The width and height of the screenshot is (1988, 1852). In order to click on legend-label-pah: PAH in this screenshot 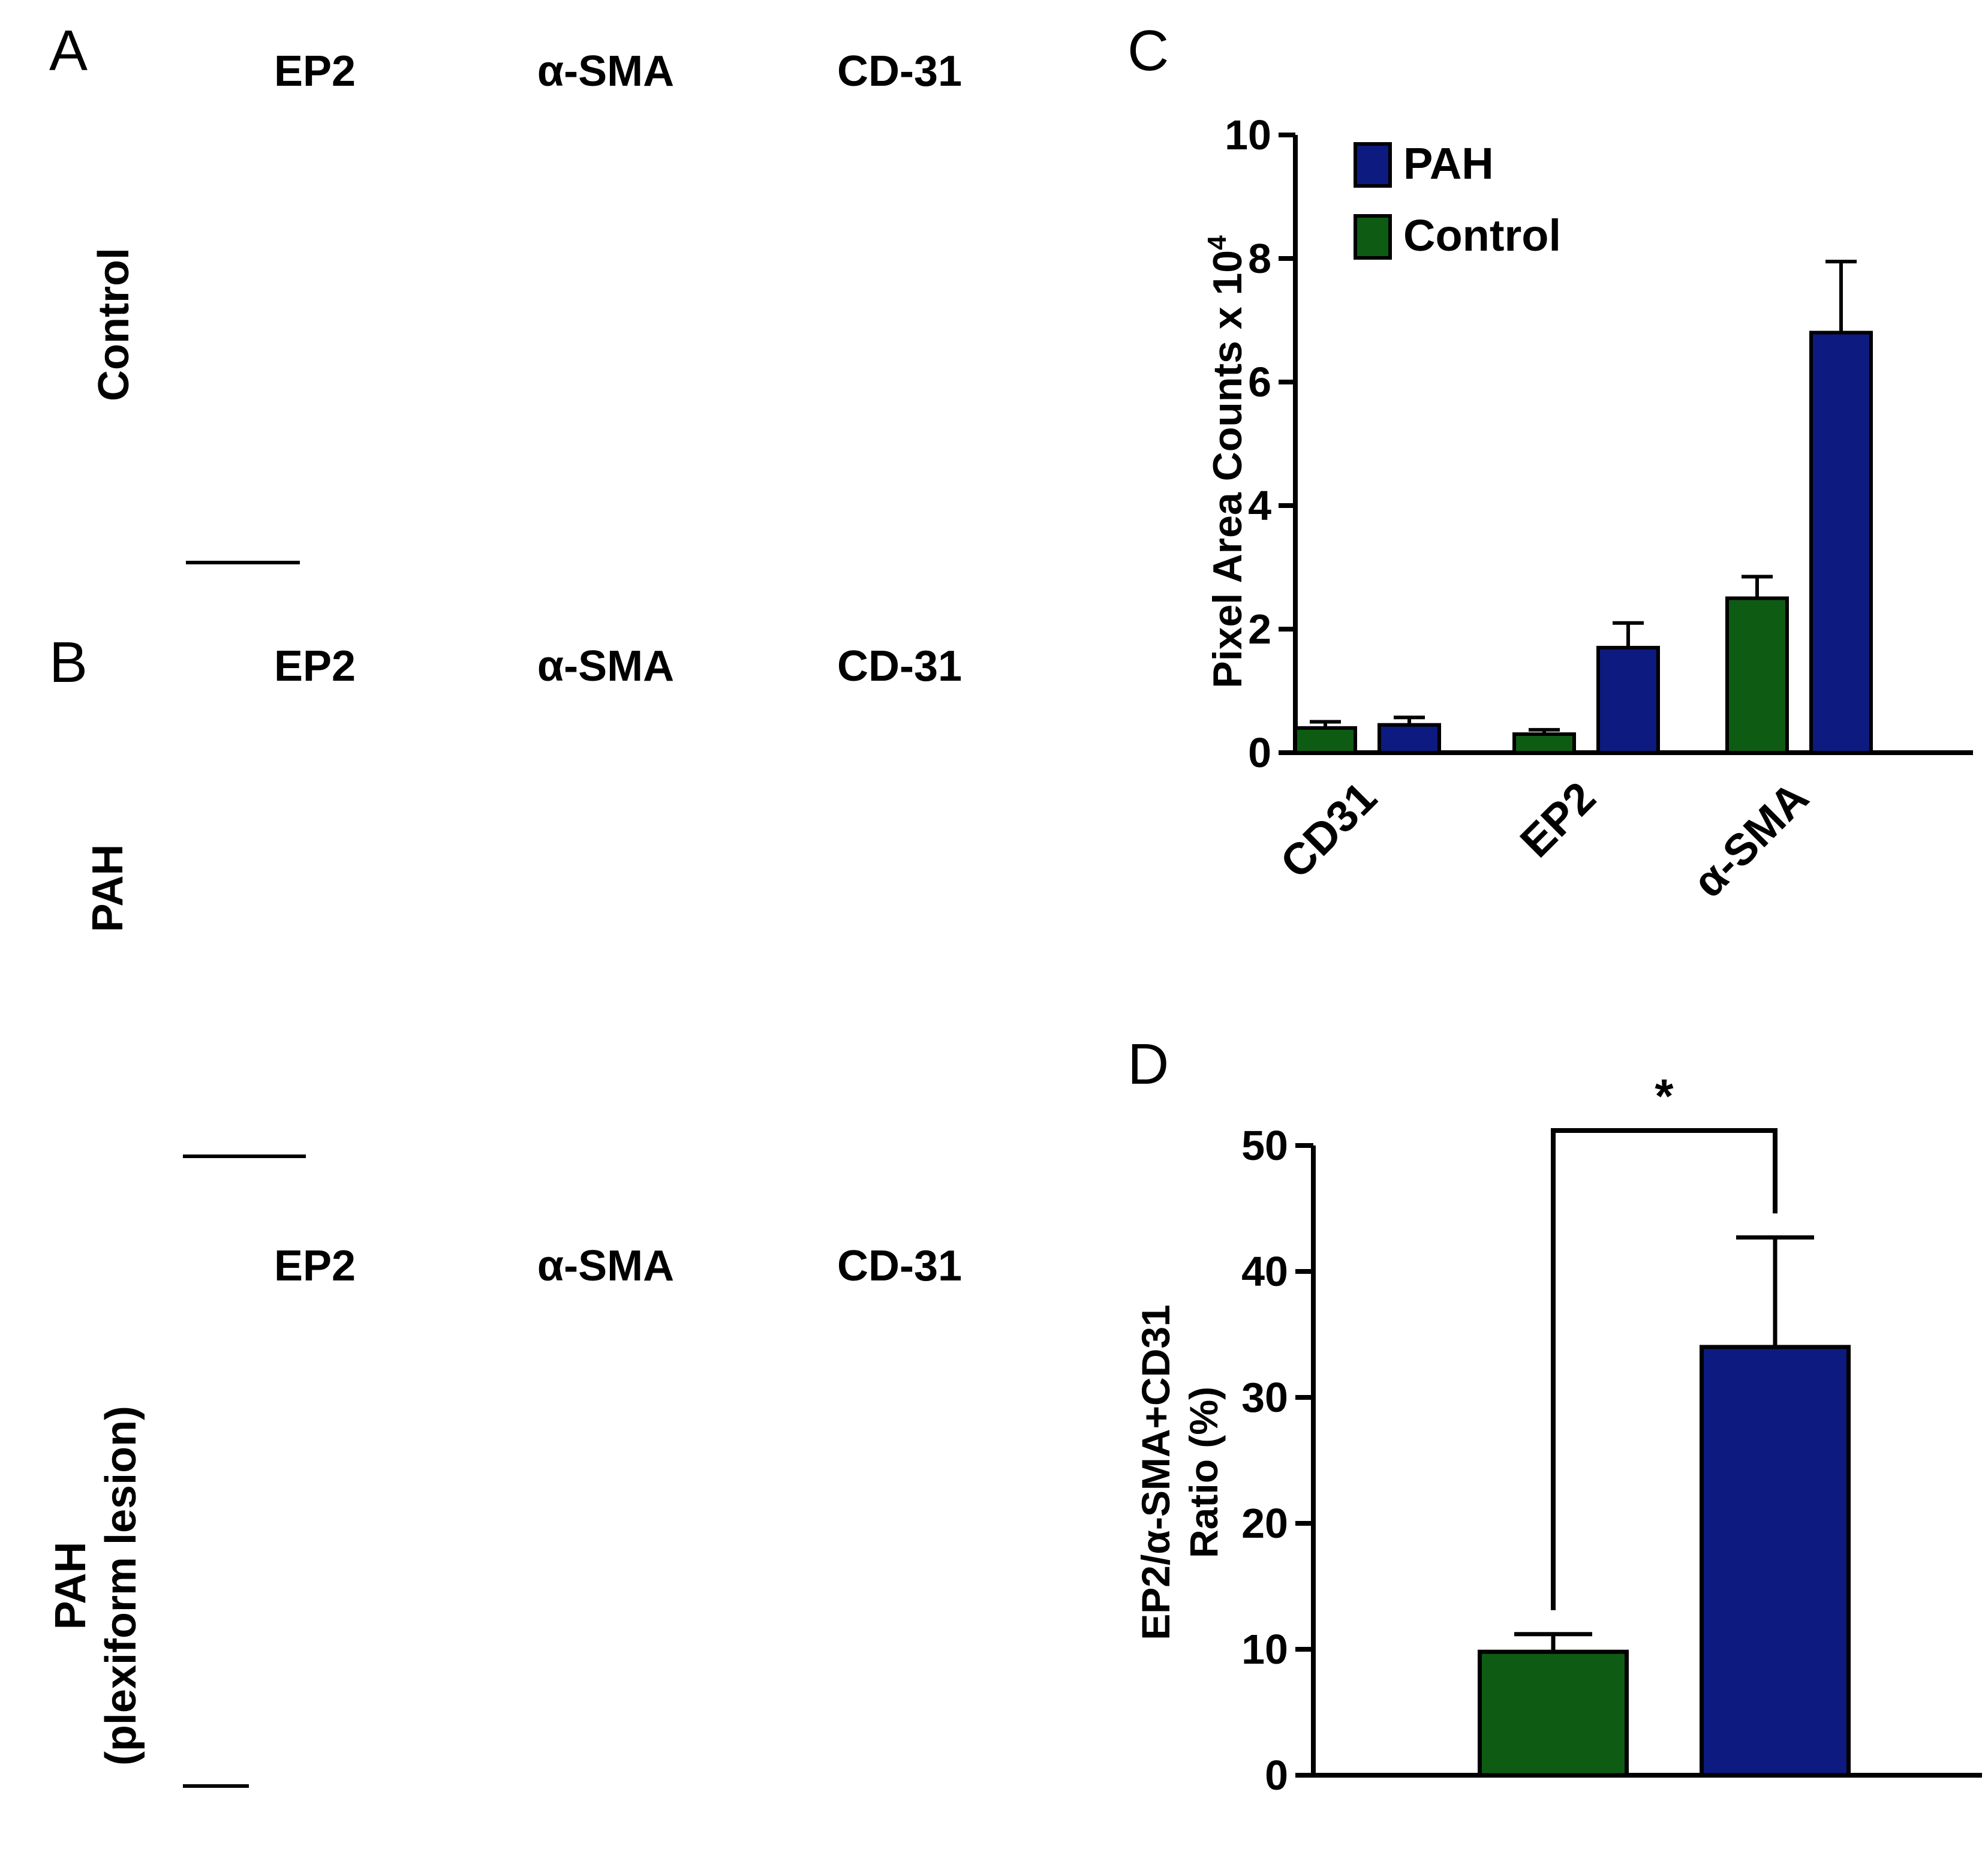, I will do `click(1448, 164)`.